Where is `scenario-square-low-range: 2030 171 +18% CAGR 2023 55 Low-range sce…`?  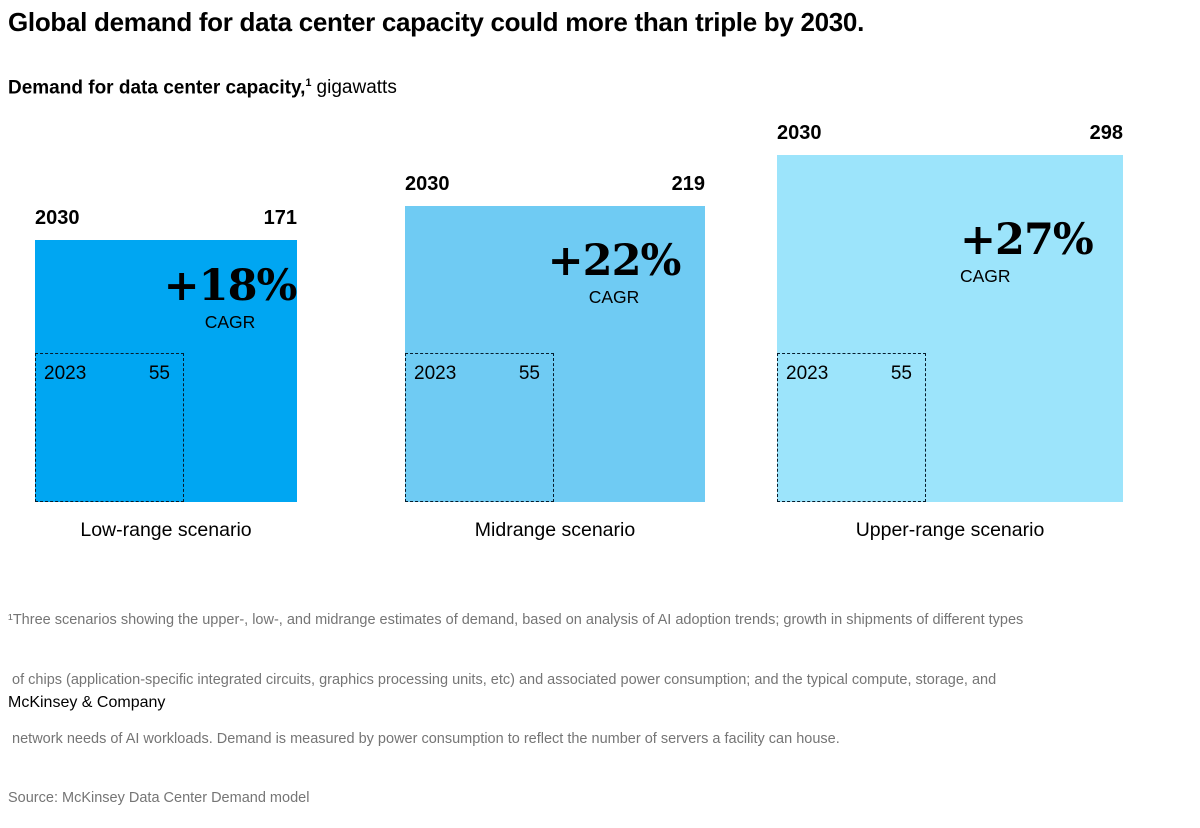
scenario-square-low-range: 2030 171 +18% CAGR 2023 55 Low-range sce… is located at coordinates (166, 374).